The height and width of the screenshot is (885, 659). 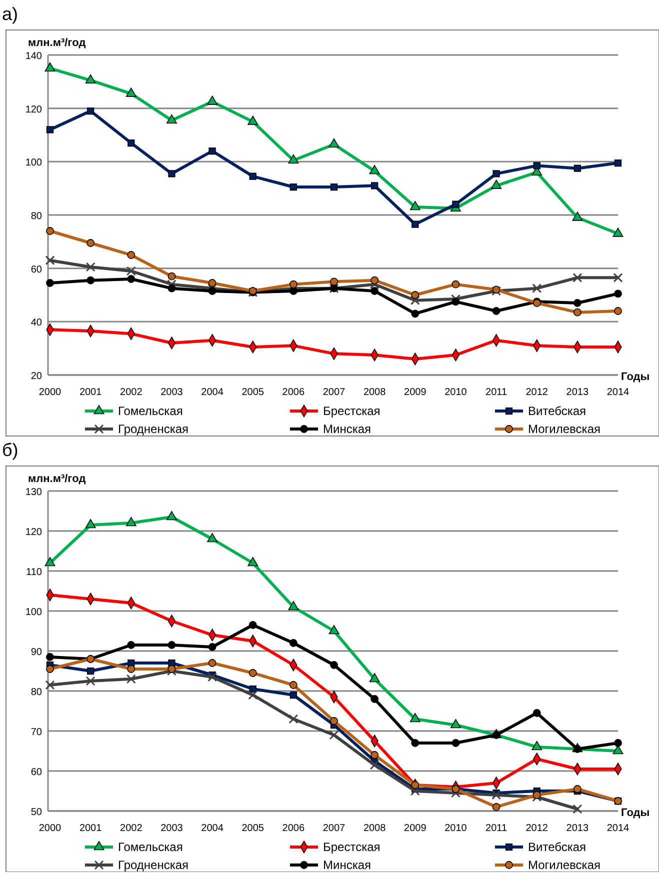 I want to click on y-tick-label: 40, so click(x=36, y=323).